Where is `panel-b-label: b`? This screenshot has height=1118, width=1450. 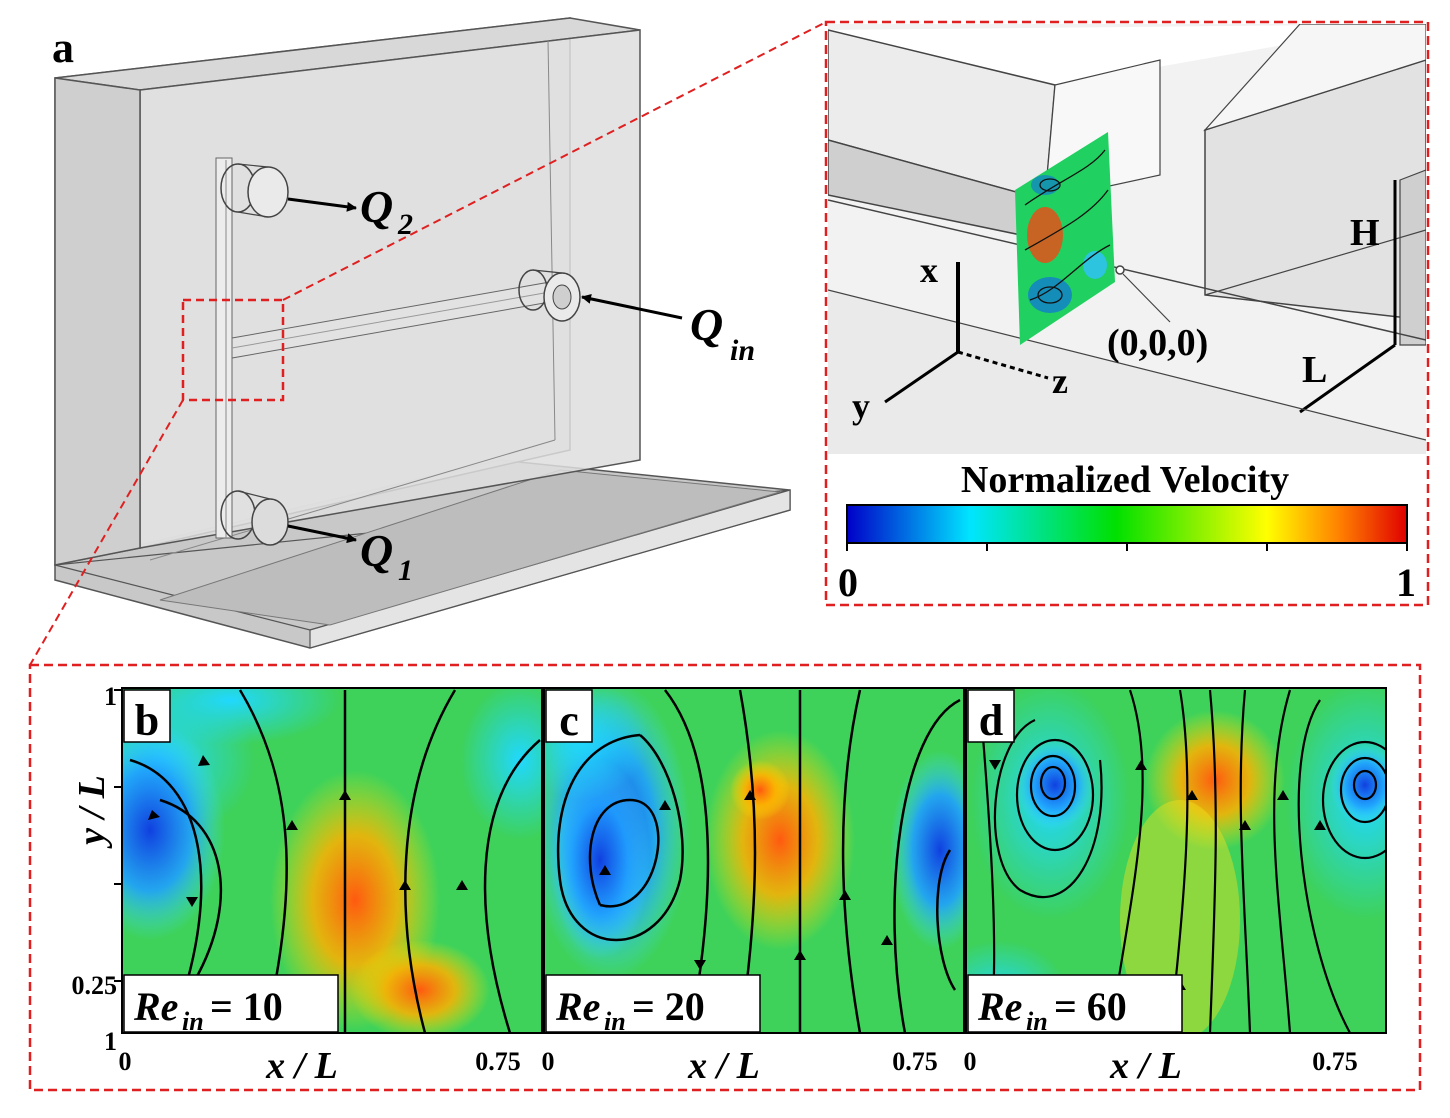 panel-b-label: b is located at coordinates (147, 720).